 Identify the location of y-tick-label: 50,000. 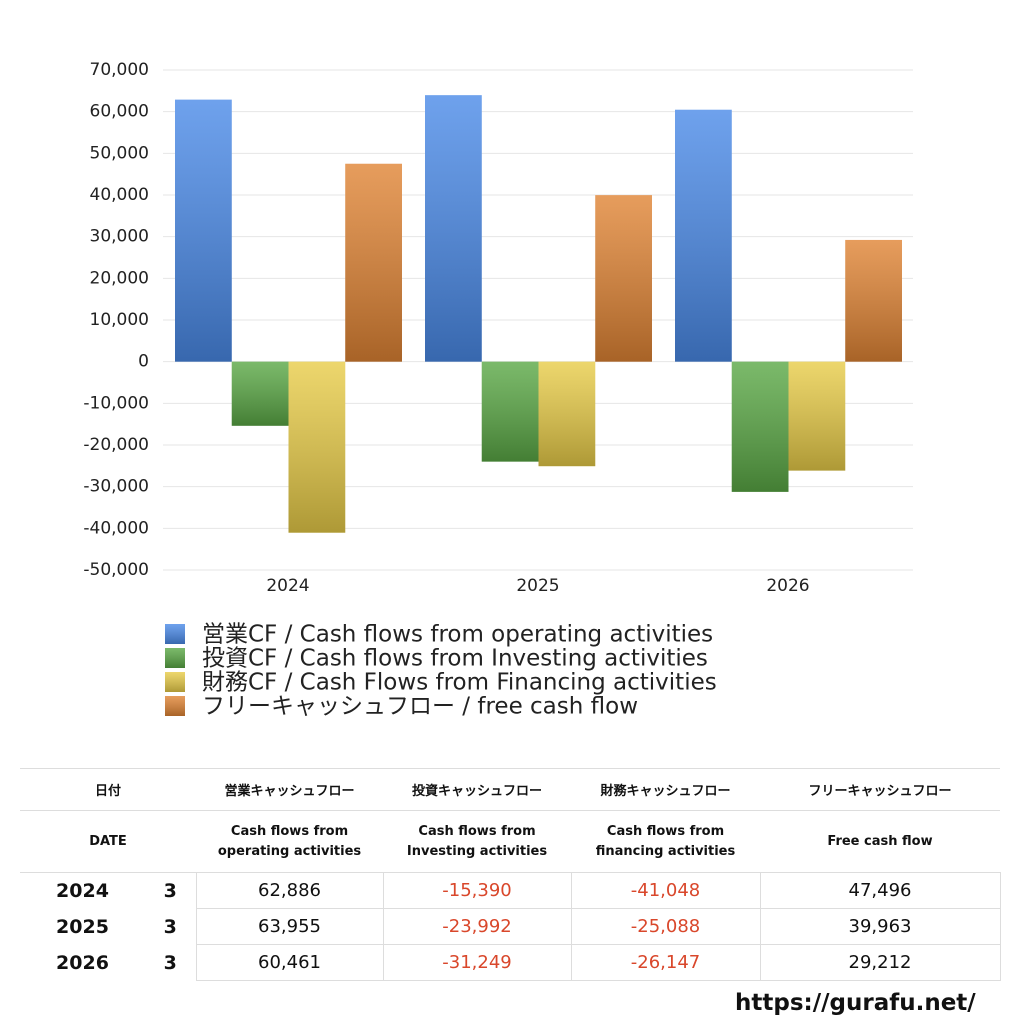
(119, 153).